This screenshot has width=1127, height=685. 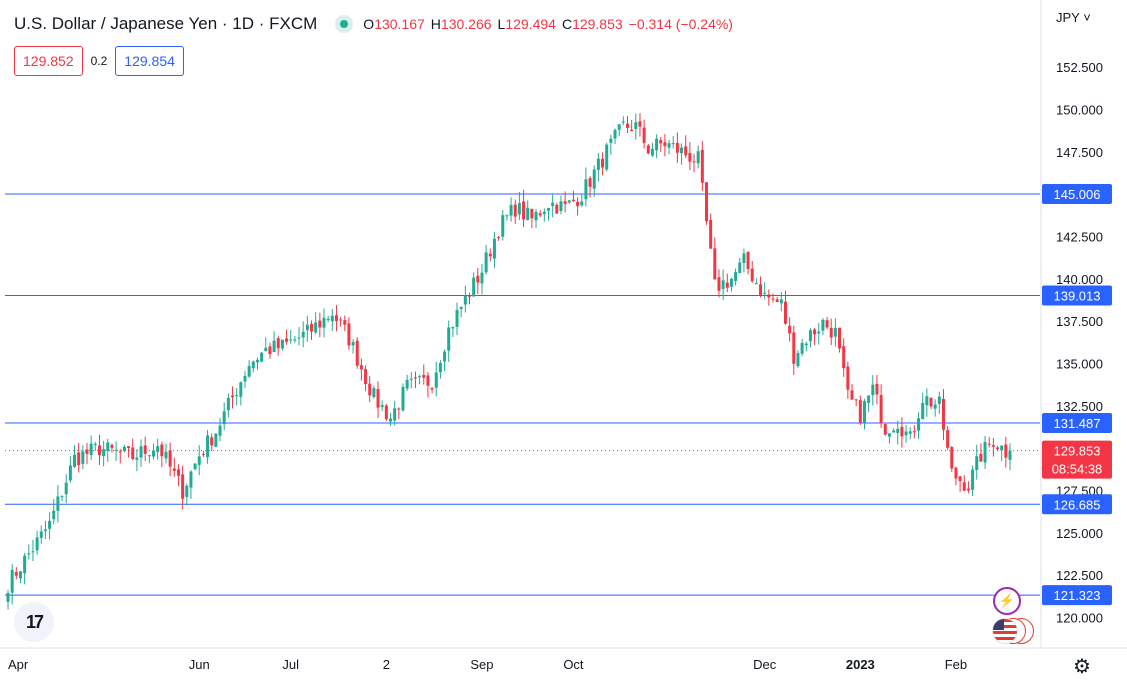 I want to click on us-flag-icon, so click(x=1005, y=631).